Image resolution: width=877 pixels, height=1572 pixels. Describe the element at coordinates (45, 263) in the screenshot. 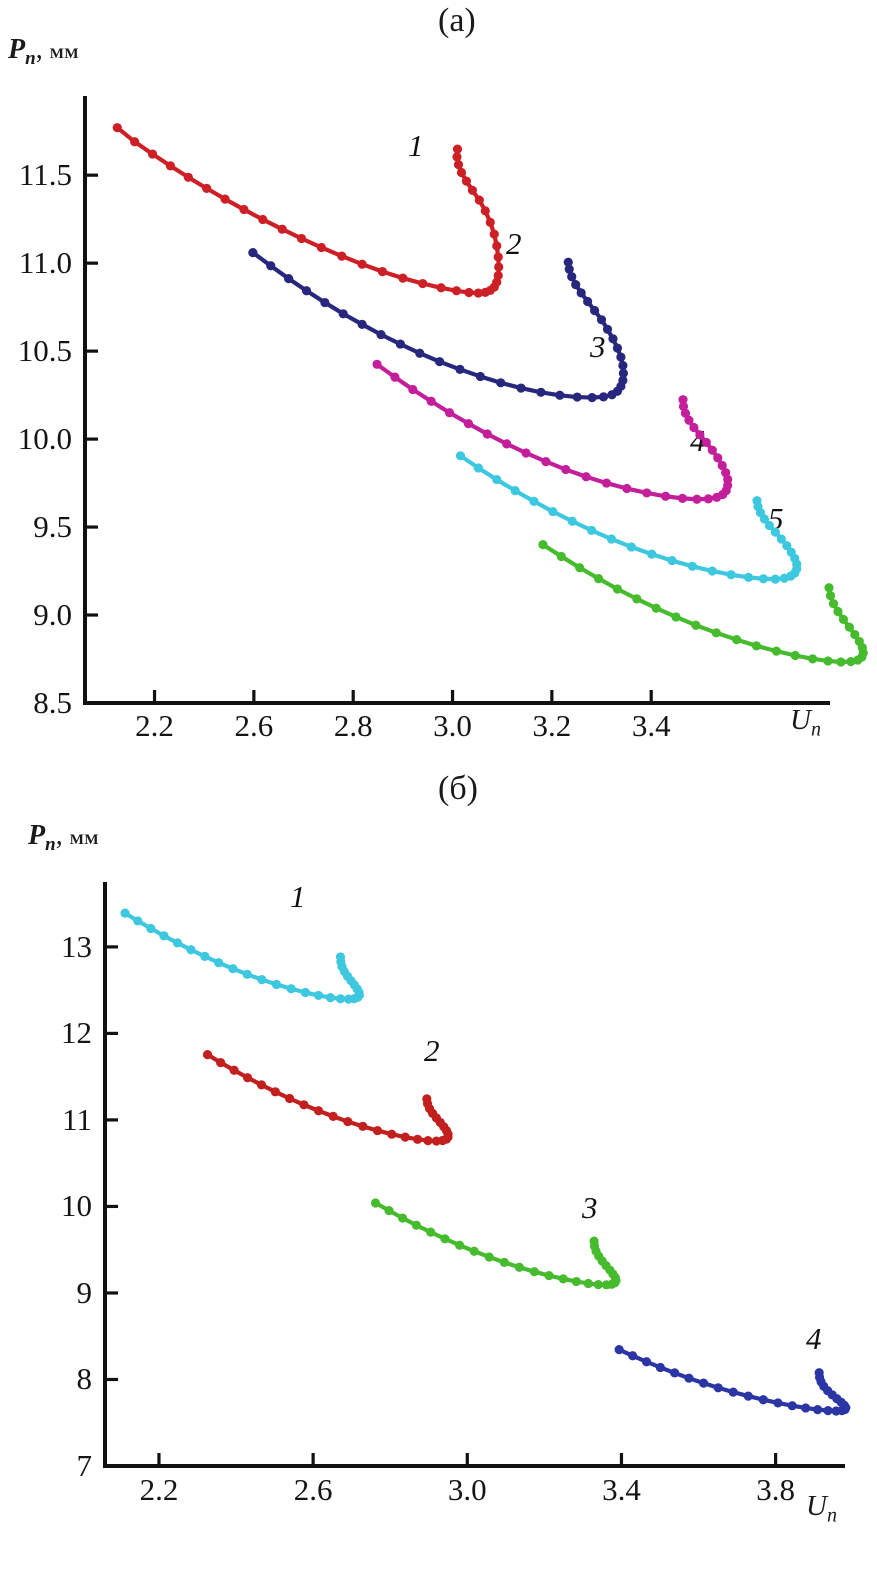

I see `y-axis-tick-label: 11.0` at that location.